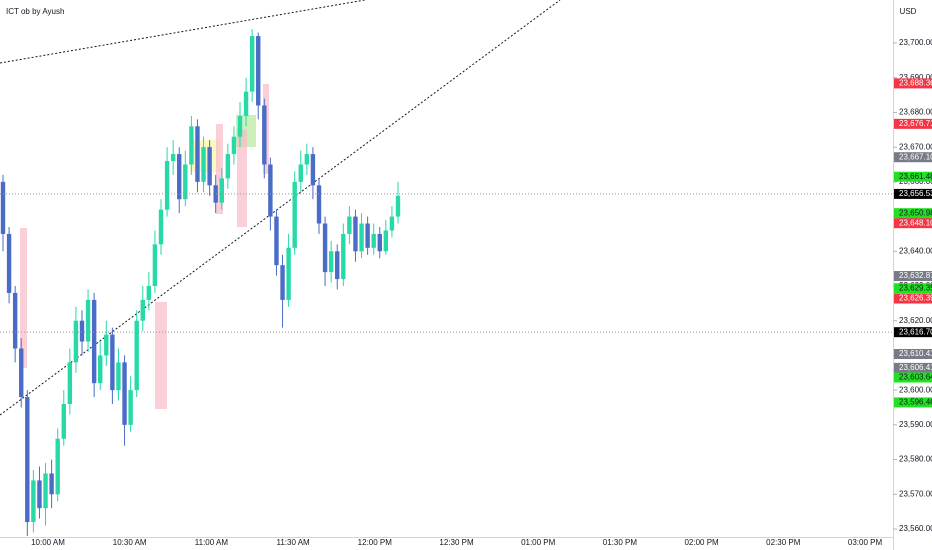 The image size is (932, 550). I want to click on y-tick-label: 23,600.00, so click(915, 389).